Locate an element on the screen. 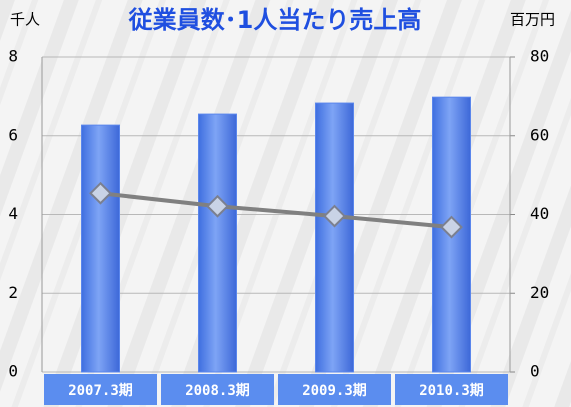  x-tick-label: 2010.3期 is located at coordinates (451, 391).